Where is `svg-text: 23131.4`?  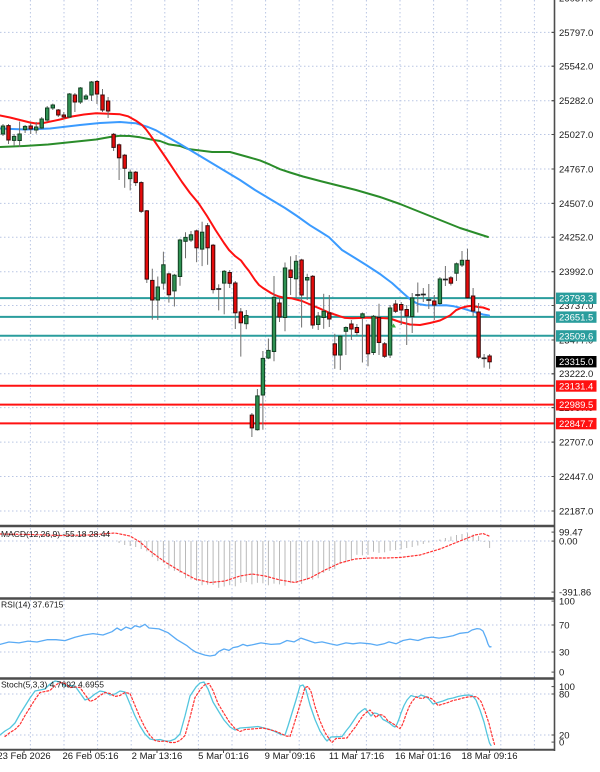 svg-text: 23131.4 is located at coordinates (576, 386).